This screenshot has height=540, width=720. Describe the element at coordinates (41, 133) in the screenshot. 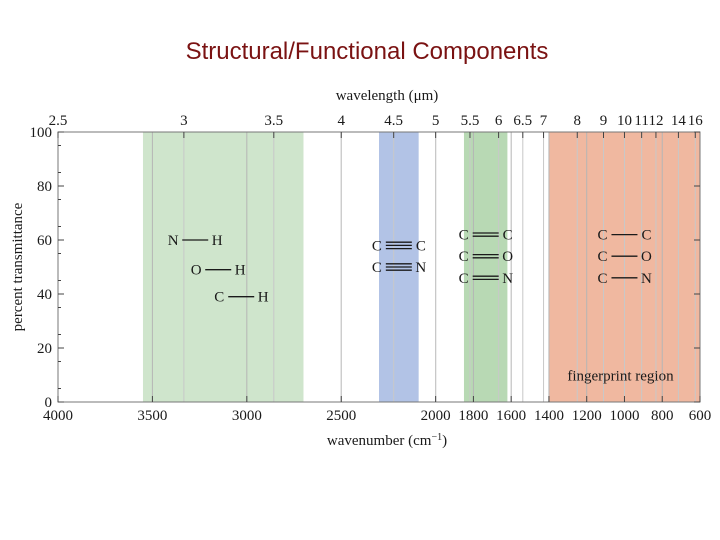

I see `y-tick-label: 100` at that location.